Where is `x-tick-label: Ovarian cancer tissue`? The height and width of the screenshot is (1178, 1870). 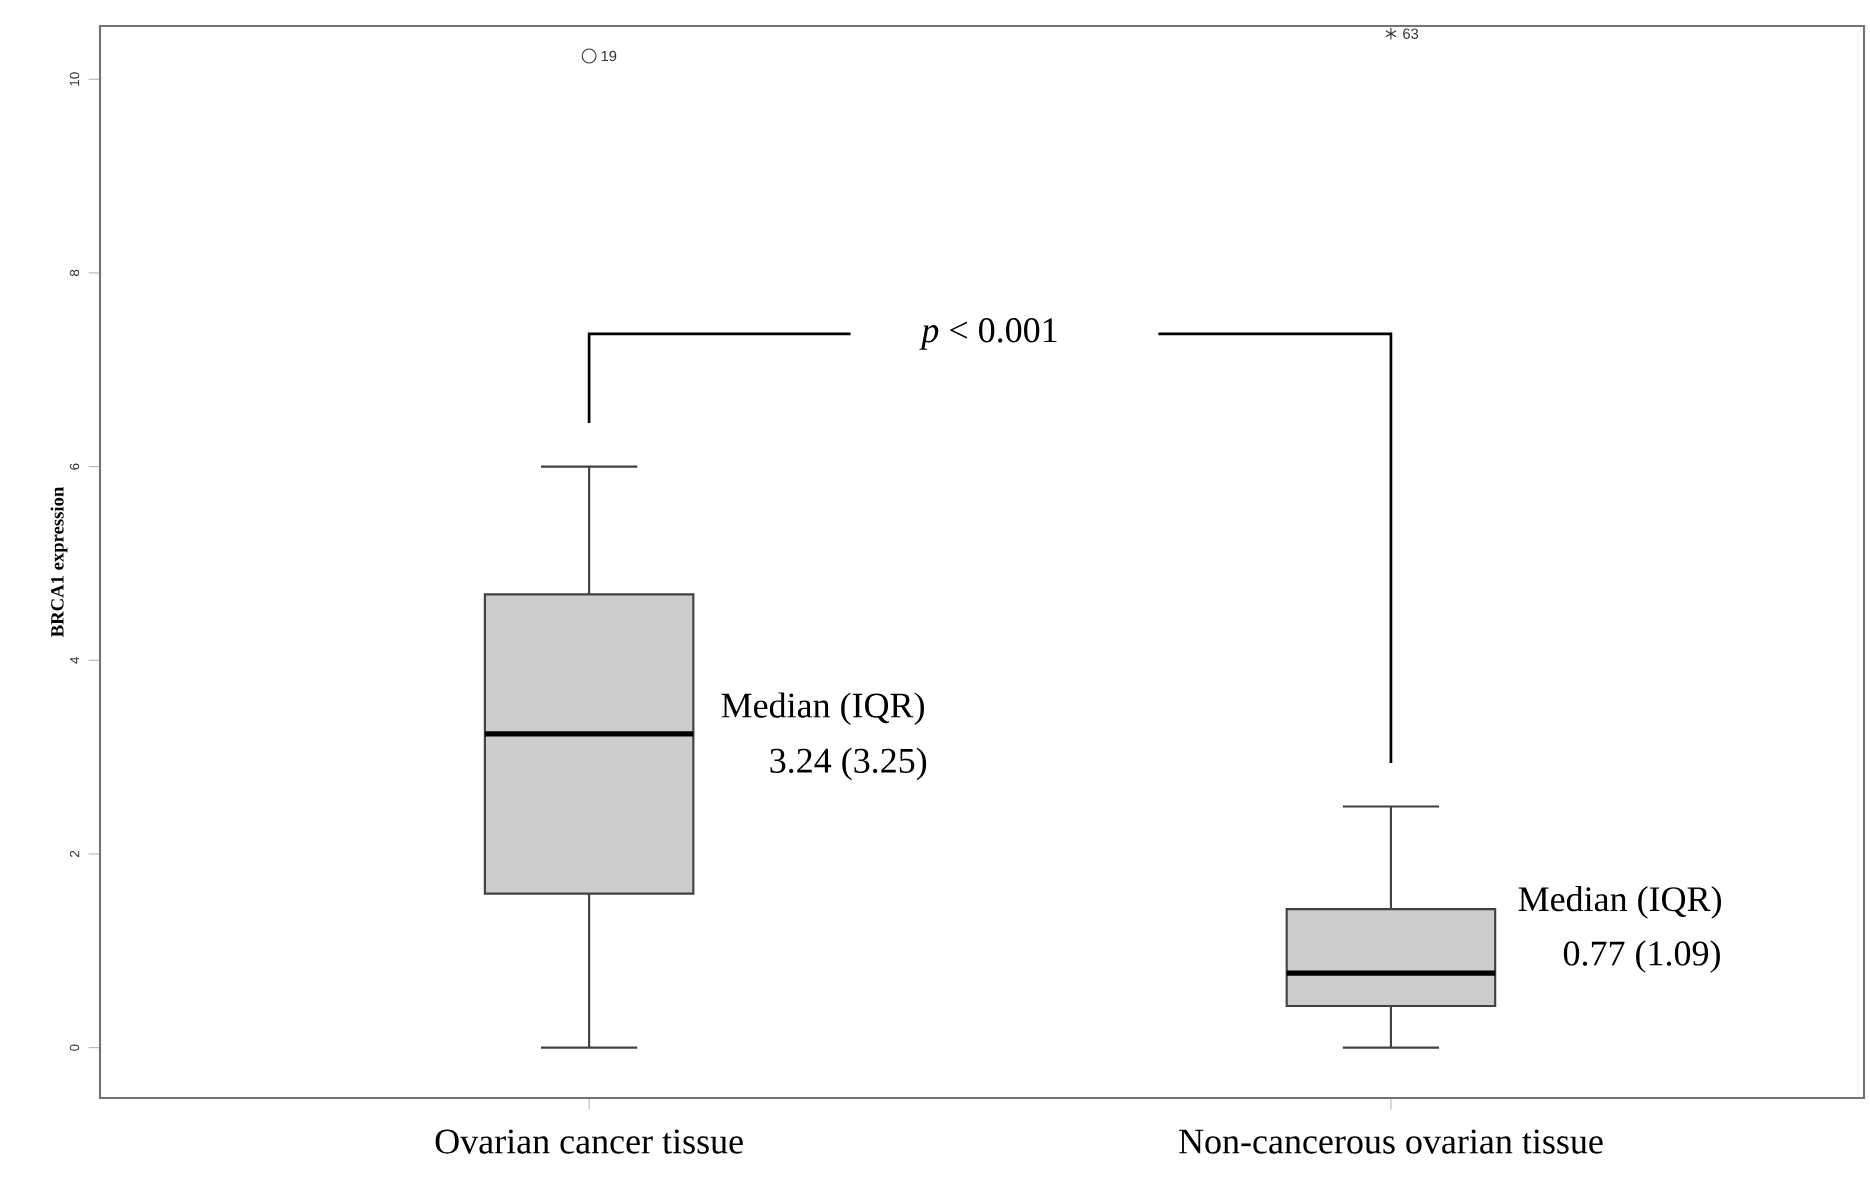
x-tick-label: Ovarian cancer tissue is located at coordinates (589, 1141).